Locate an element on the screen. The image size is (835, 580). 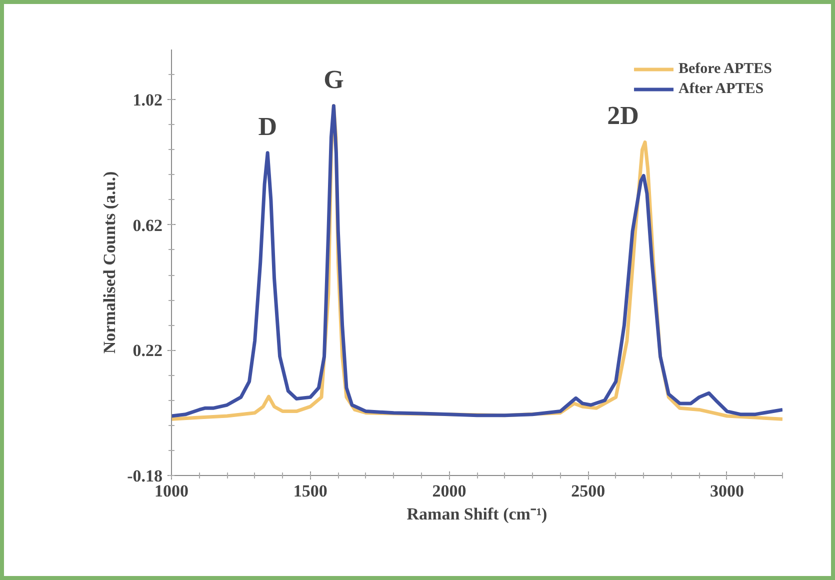
legend-label: Before APTES is located at coordinates (725, 69).